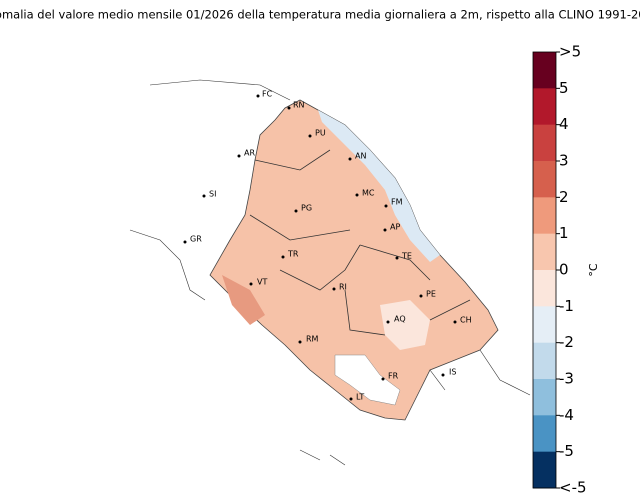 Image resolution: width=640 pixels, height=504 pixels. I want to click on city-label: AP, so click(395, 227).